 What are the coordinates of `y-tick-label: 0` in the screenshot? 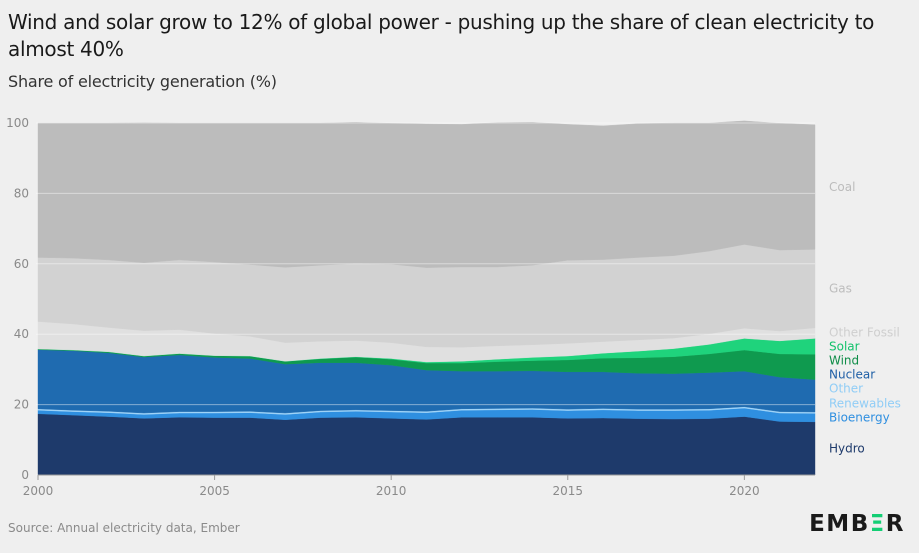 It's located at (25, 475).